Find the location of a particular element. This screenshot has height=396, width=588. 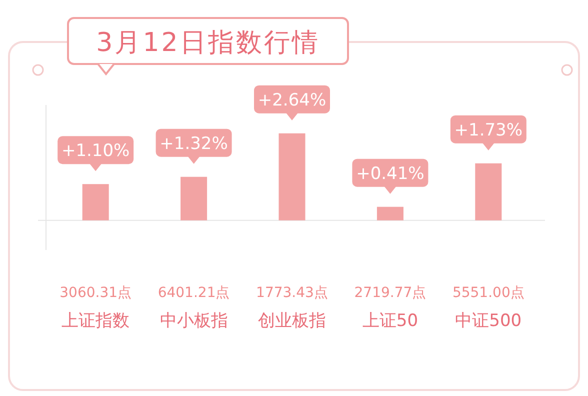

data-label: +0.41% is located at coordinates (390, 174).